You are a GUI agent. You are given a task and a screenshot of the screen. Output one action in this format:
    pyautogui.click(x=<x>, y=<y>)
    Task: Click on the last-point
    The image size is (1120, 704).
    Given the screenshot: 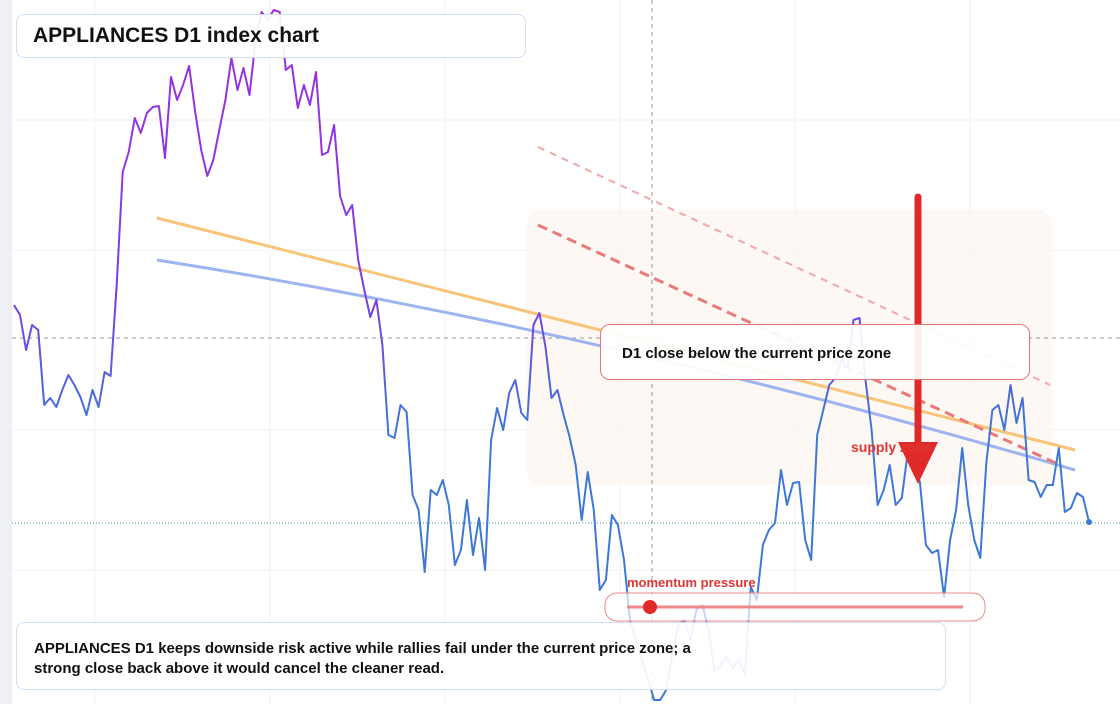 What is the action you would take?
    pyautogui.click(x=1089, y=522)
    